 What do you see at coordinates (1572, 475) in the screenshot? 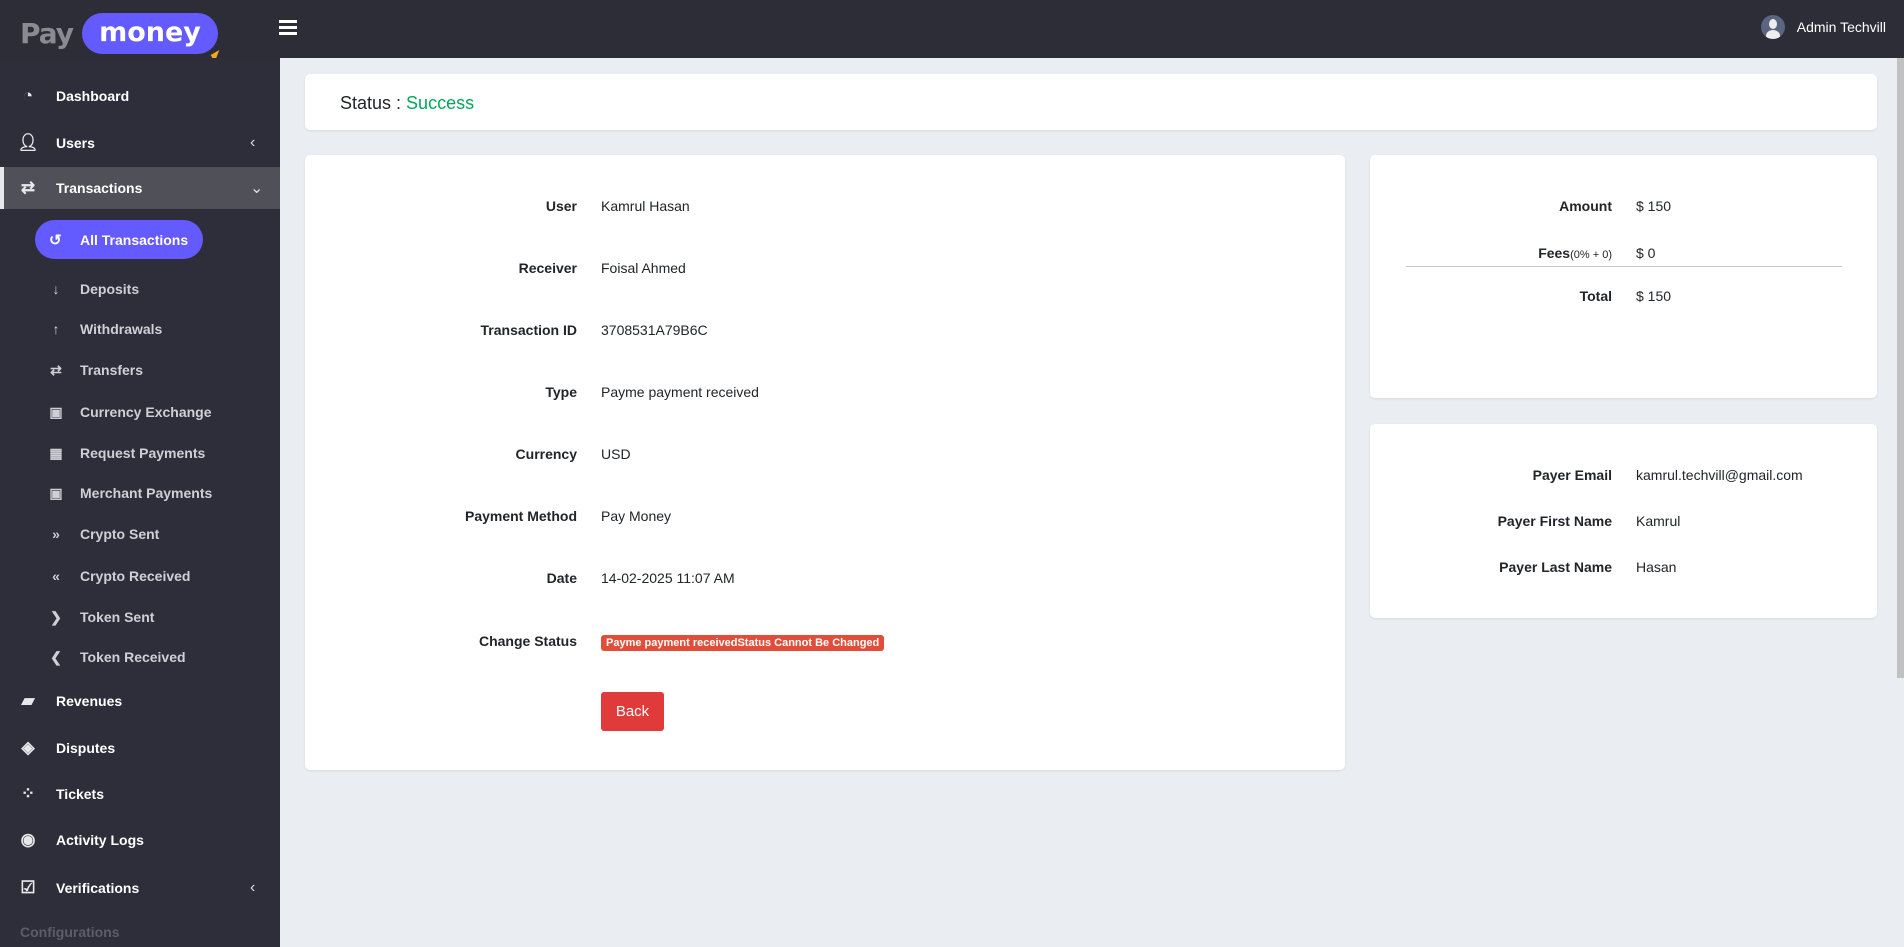
I see `payer-label: Payer Email` at bounding box center [1572, 475].